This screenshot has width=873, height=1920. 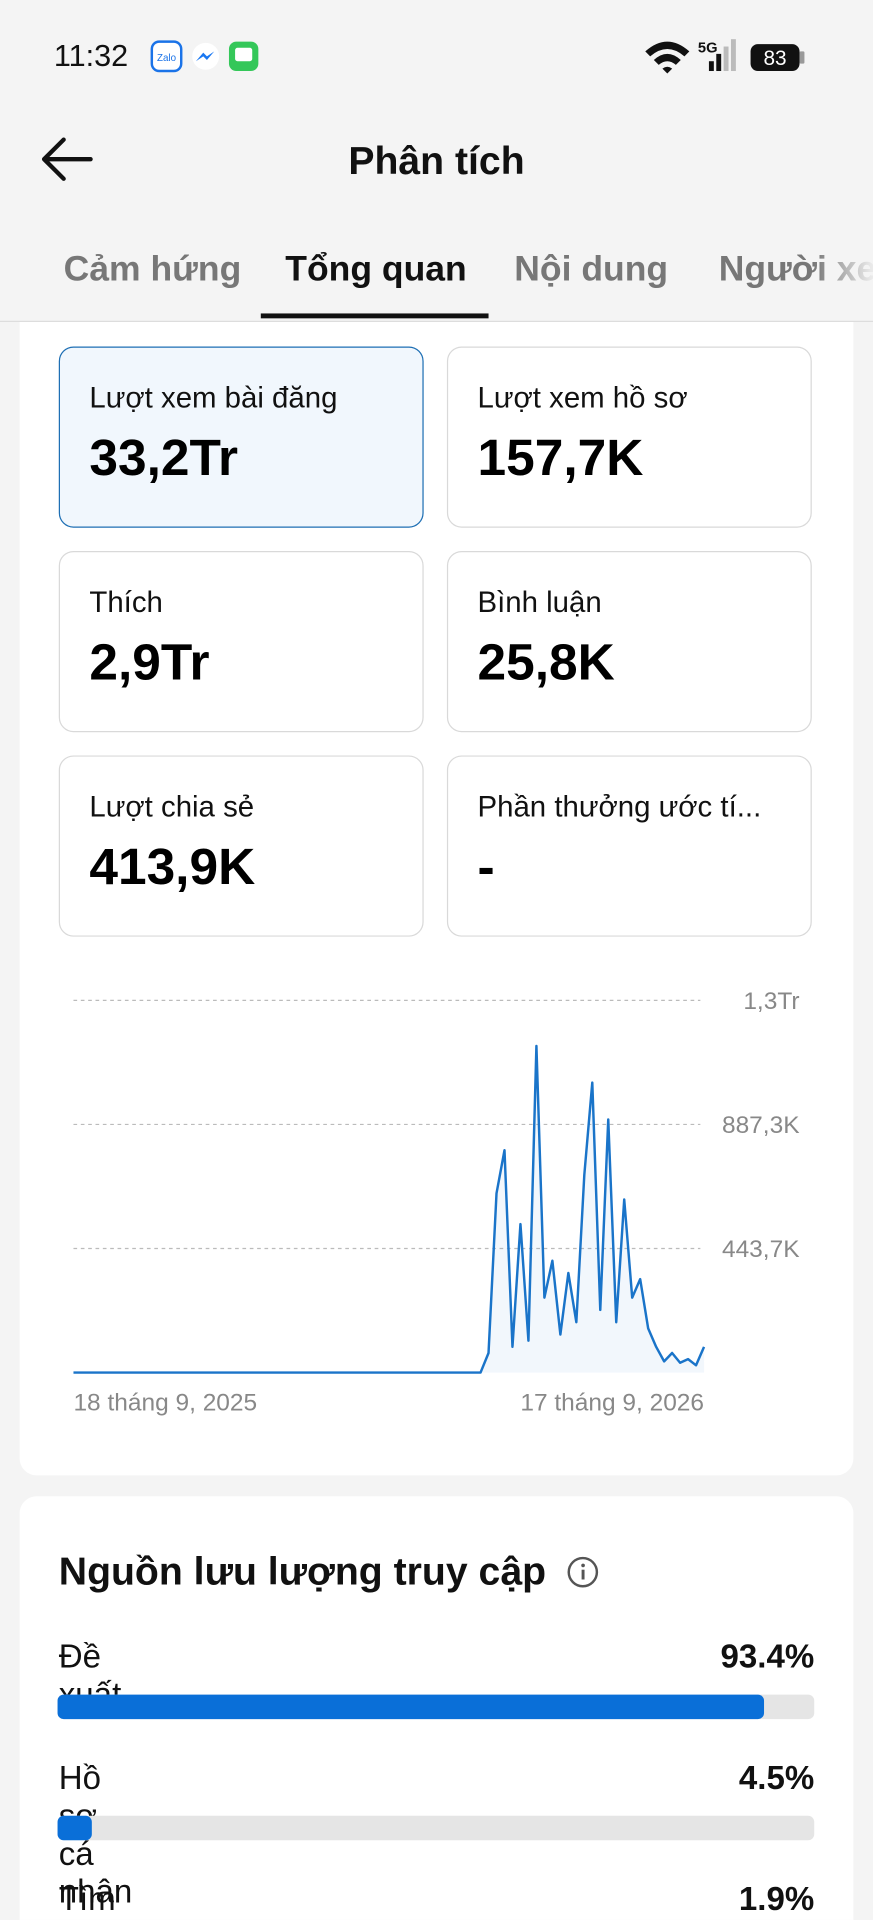 What do you see at coordinates (761, 1249) in the screenshot?
I see `y-tick-label: 443,7K` at bounding box center [761, 1249].